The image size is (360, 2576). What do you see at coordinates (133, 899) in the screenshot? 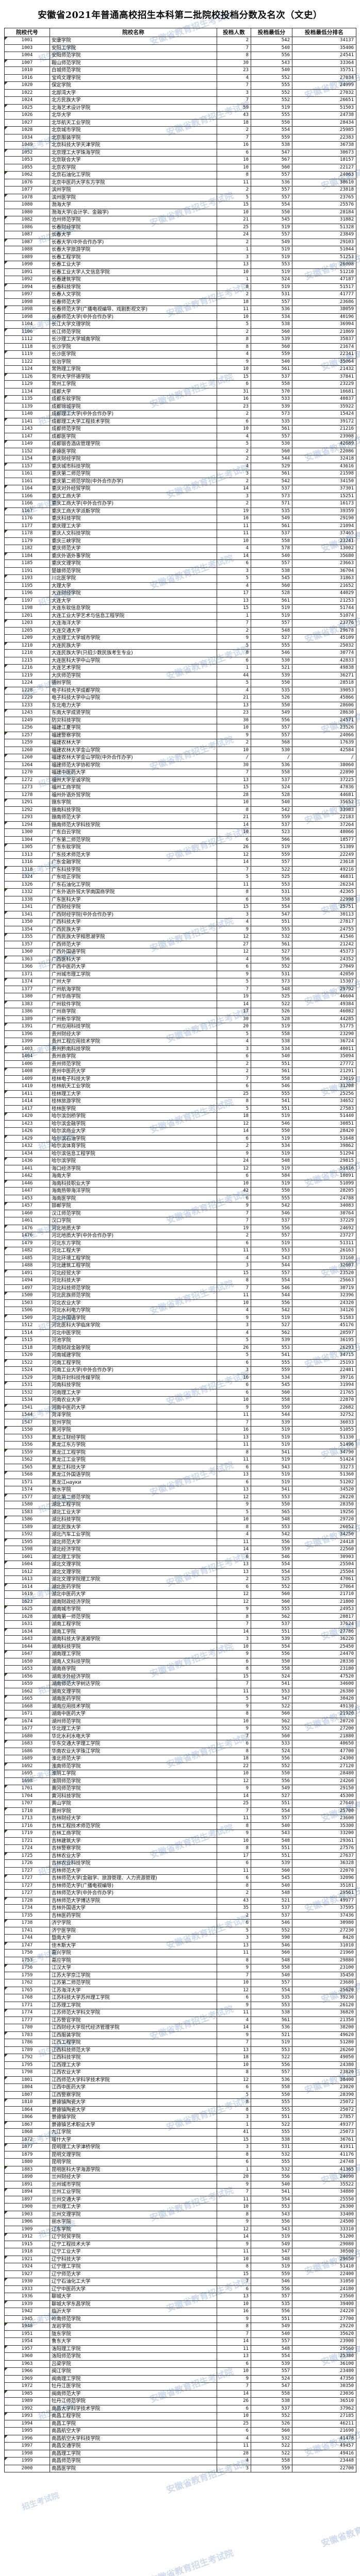
I see `cell-name: 广东医科大学` at bounding box center [133, 899].